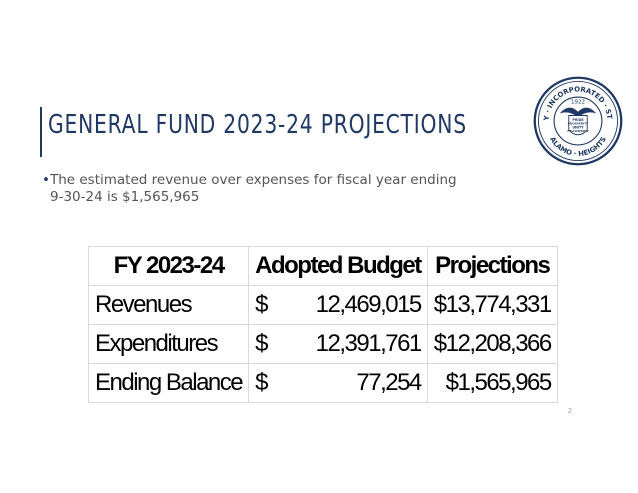 Image resolution: width=638 pixels, height=493 pixels. I want to click on adopted-amount: 12,391,761, so click(350, 344).